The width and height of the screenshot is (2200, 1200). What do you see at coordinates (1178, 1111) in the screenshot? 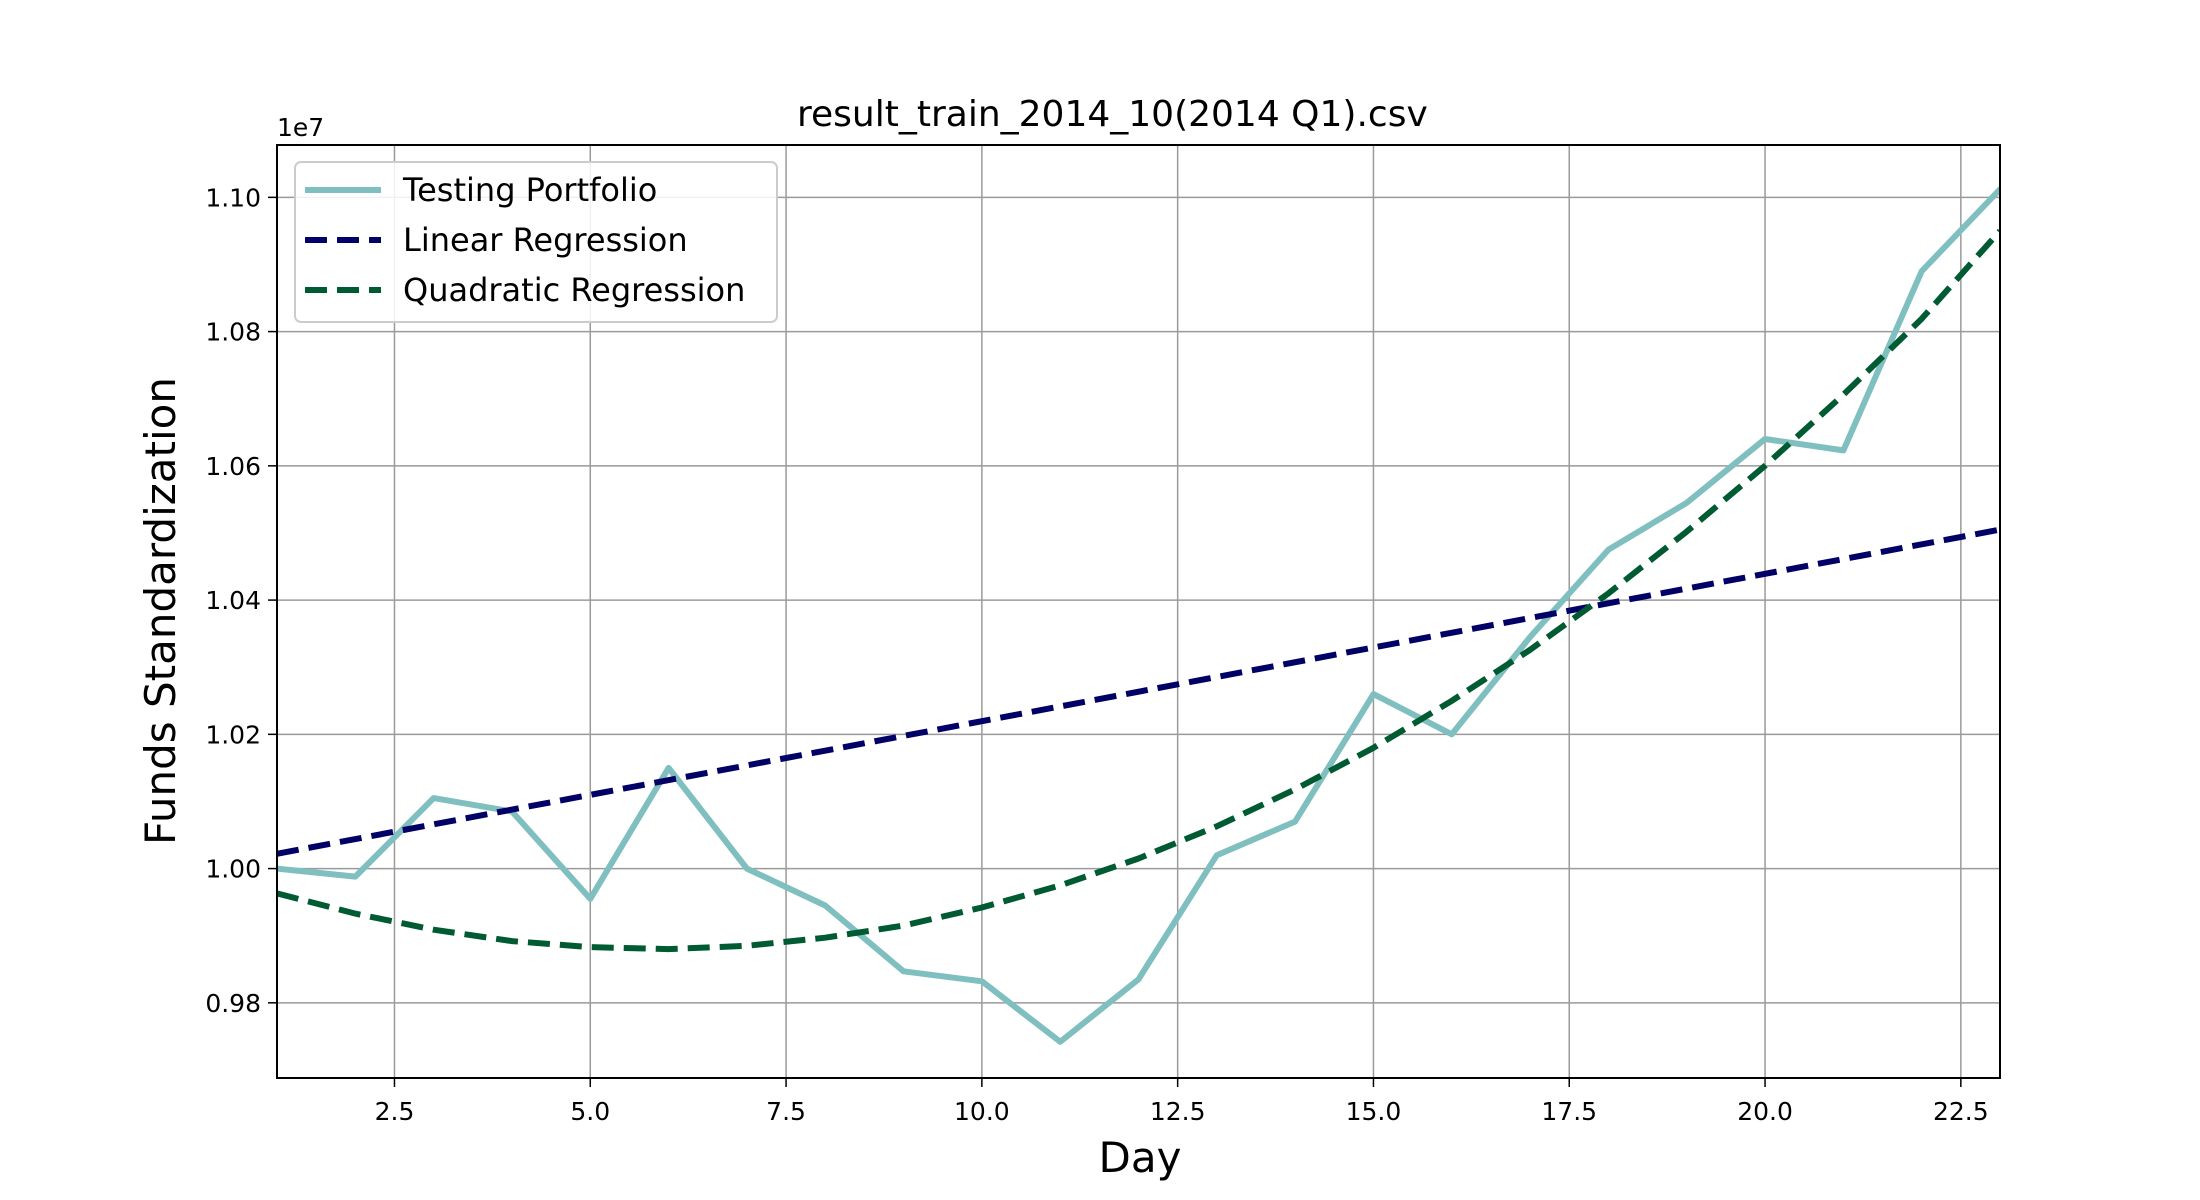
I see `x-tick-label: 12.5` at bounding box center [1178, 1111].